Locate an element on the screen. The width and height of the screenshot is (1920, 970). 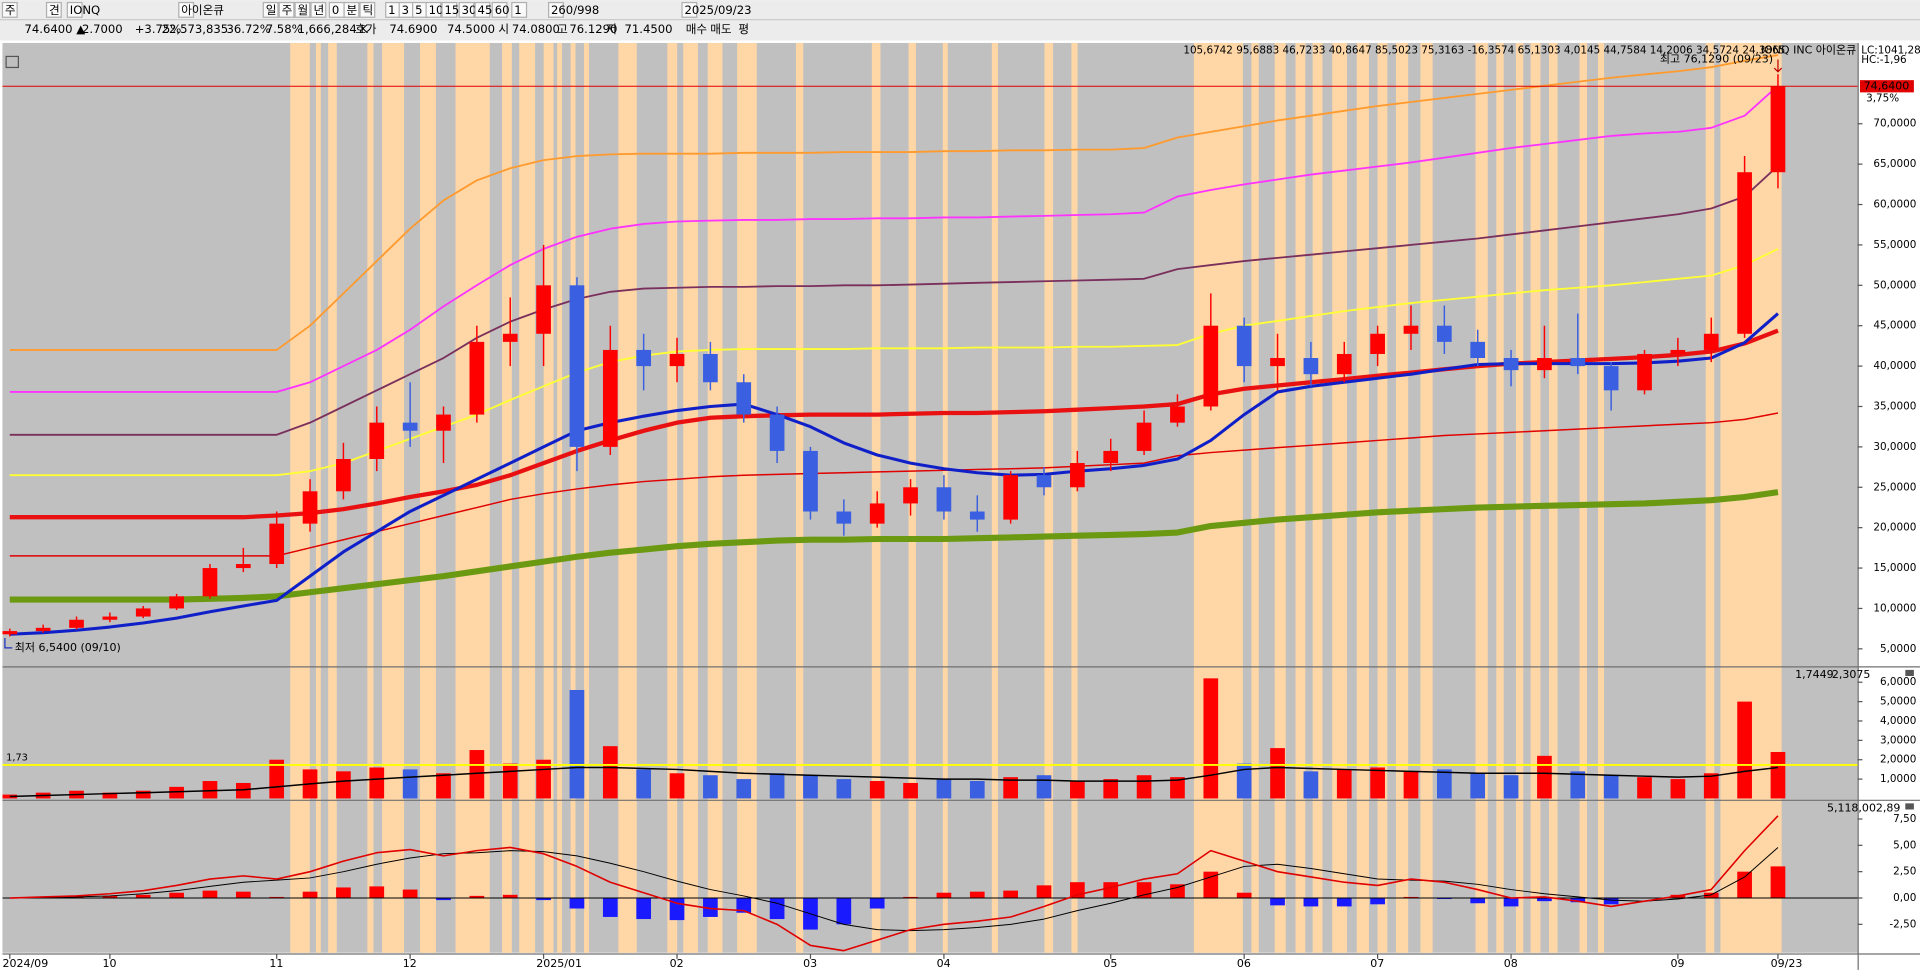
toolbar-item: 15 is located at coordinates (451, 10).